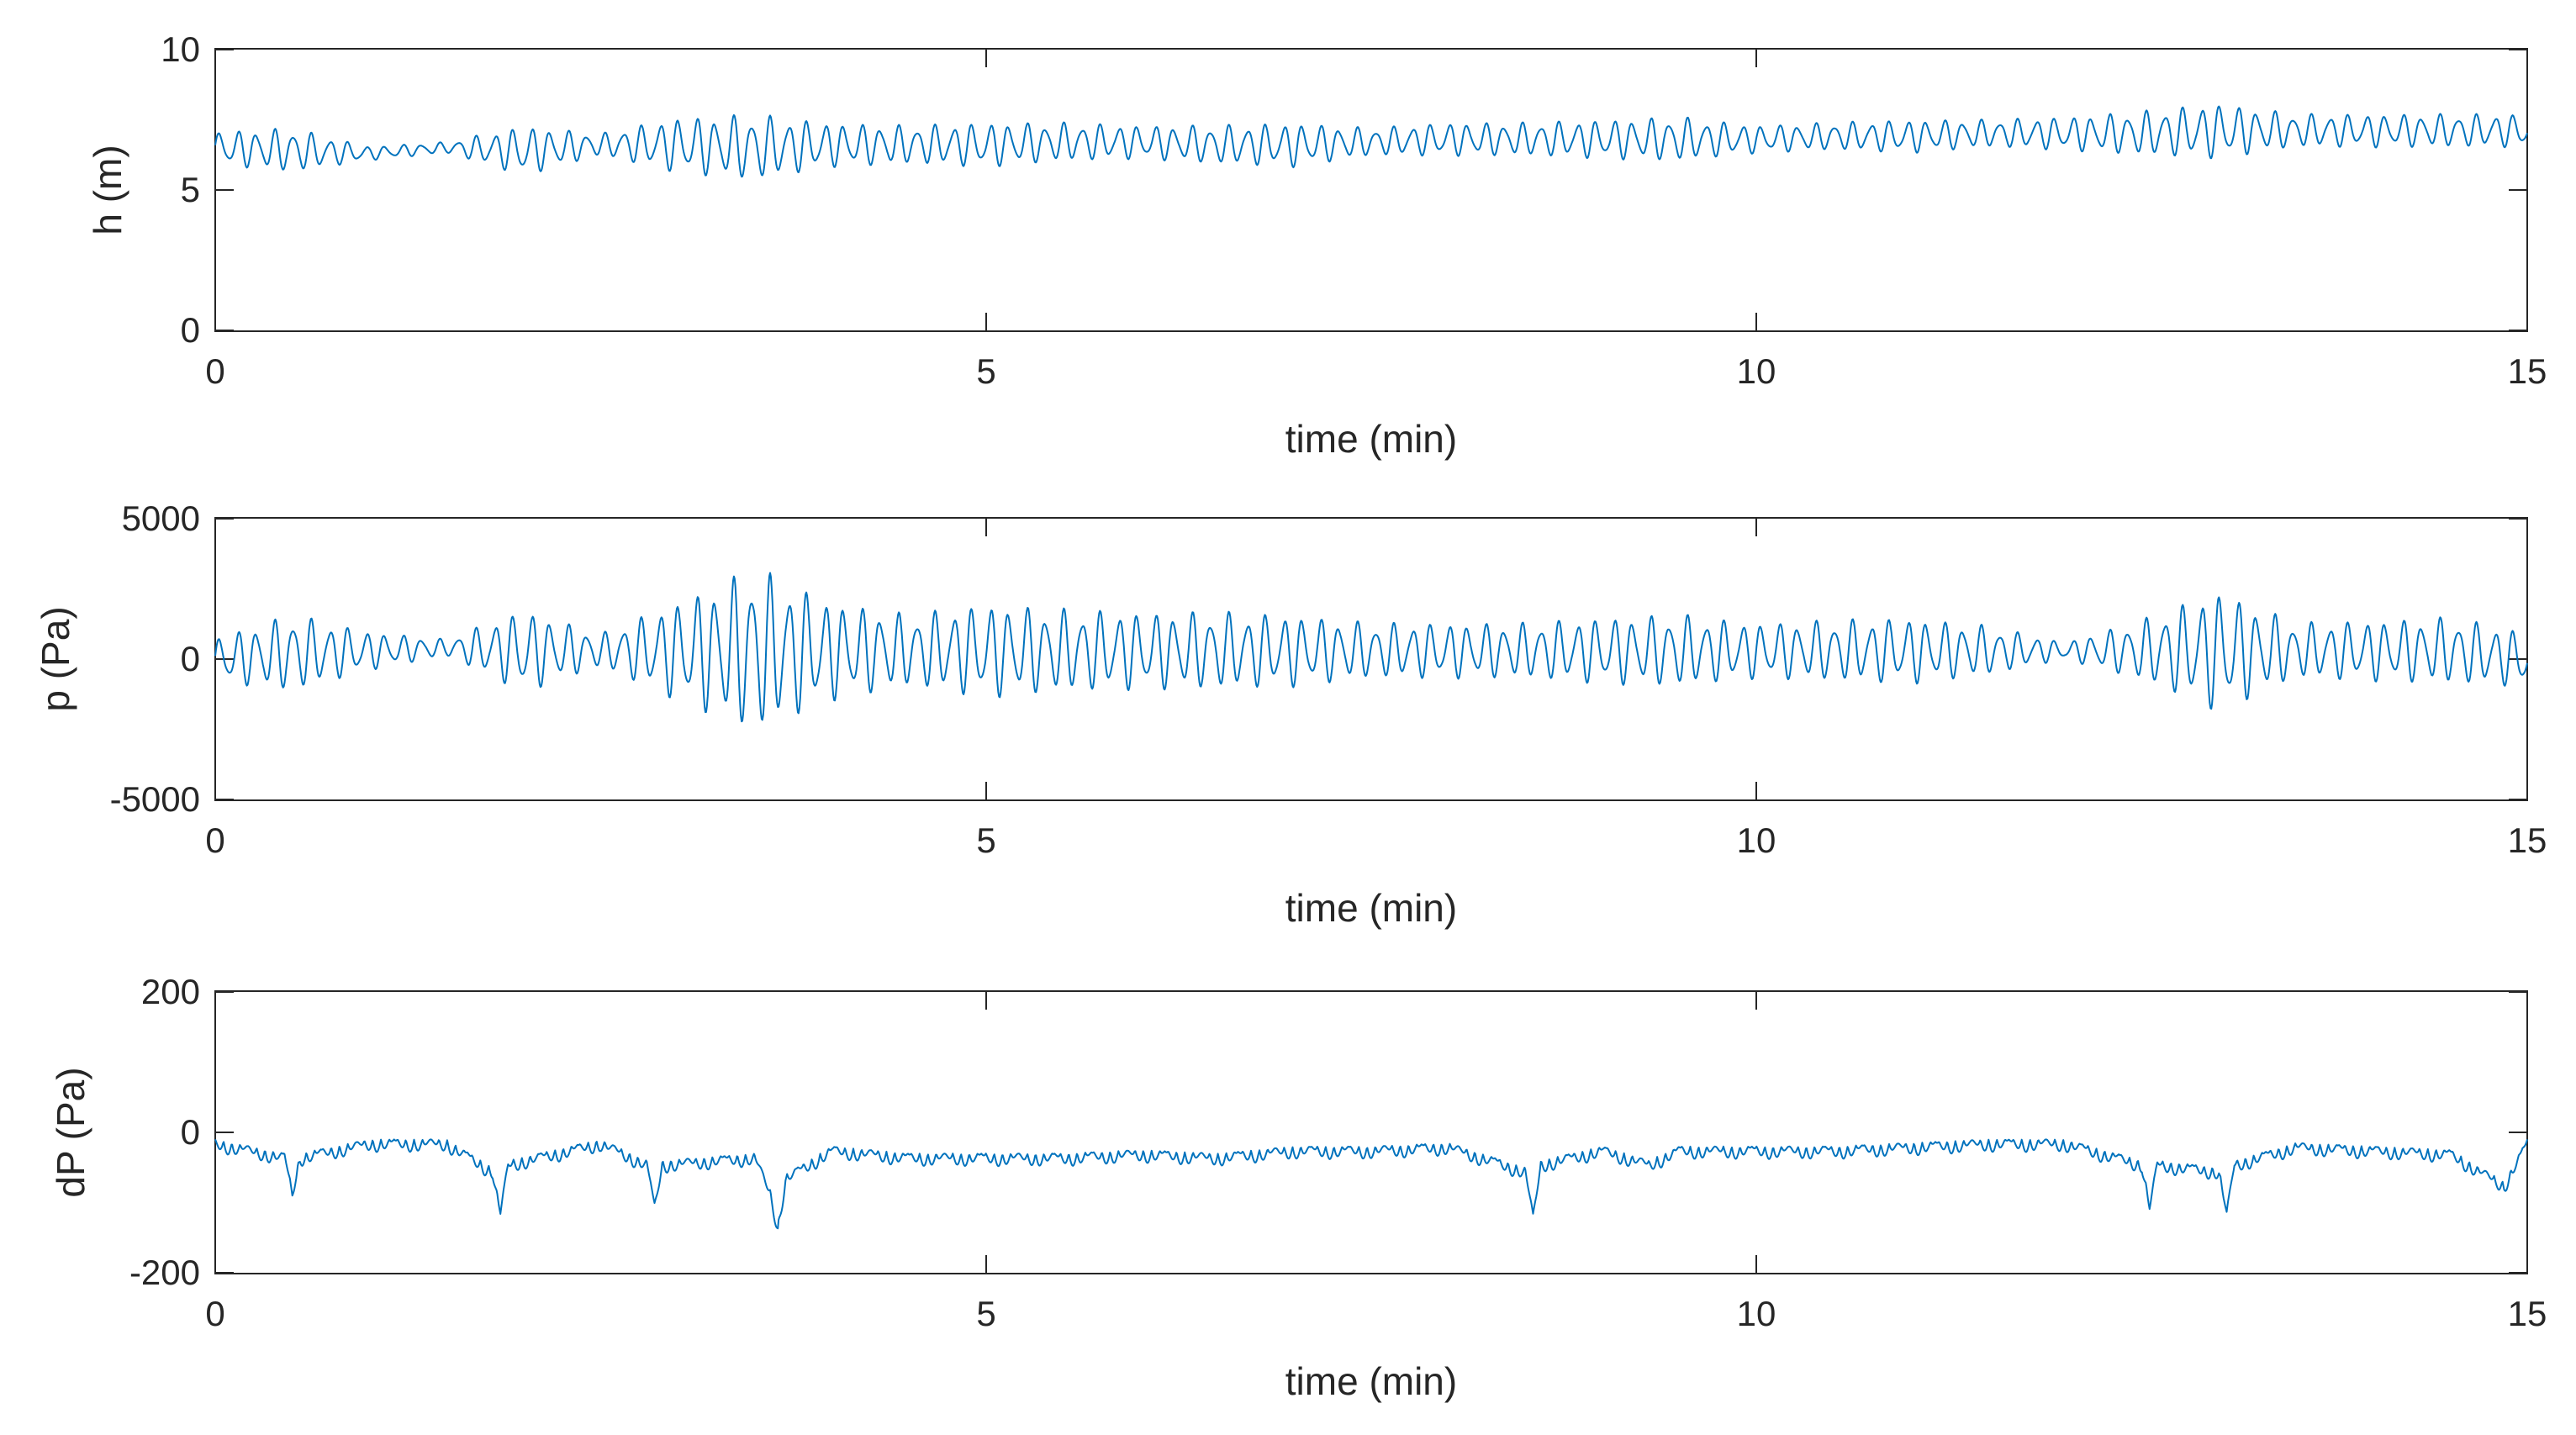 Image resolution: width=2576 pixels, height=1435 pixels. I want to click on y-axis-label: dP (Pa), so click(70, 1132).